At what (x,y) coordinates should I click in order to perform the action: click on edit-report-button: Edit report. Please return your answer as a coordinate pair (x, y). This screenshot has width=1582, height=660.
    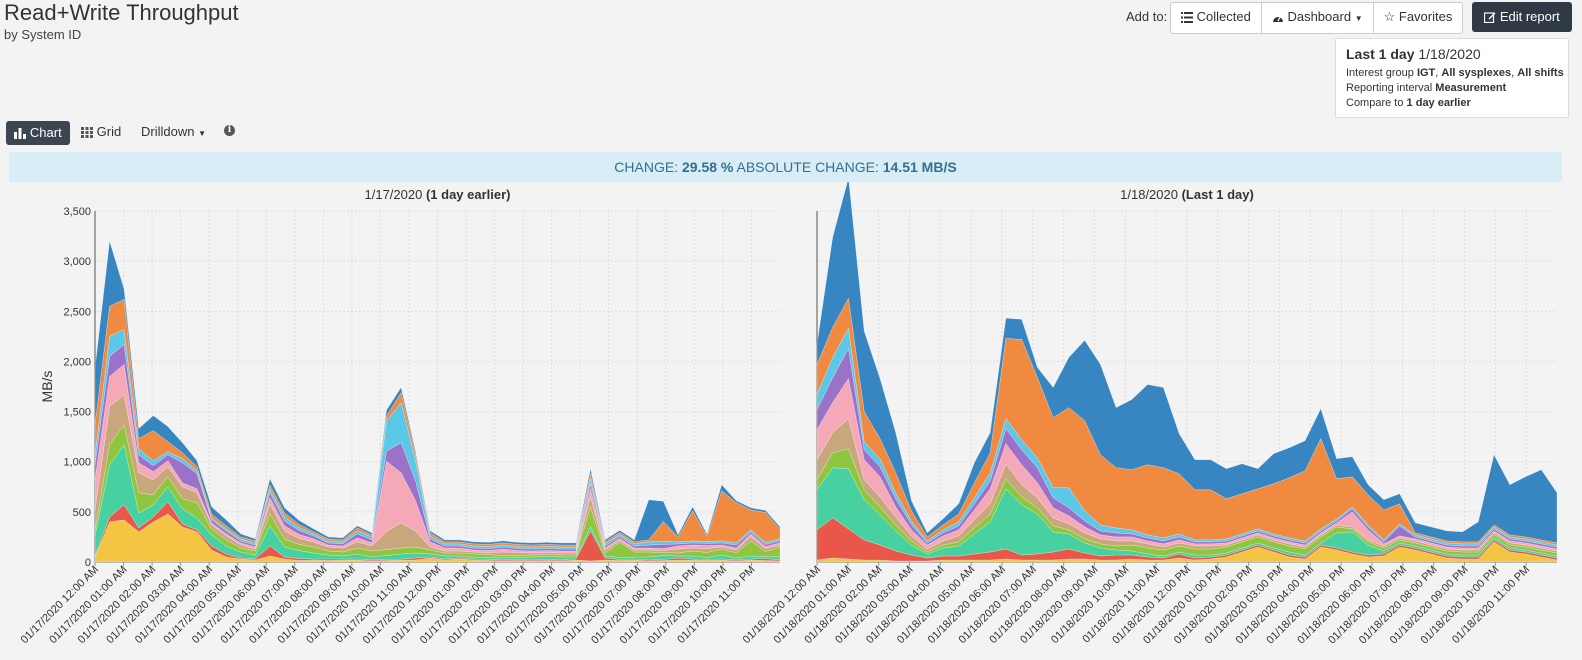
    Looking at the image, I should click on (1522, 17).